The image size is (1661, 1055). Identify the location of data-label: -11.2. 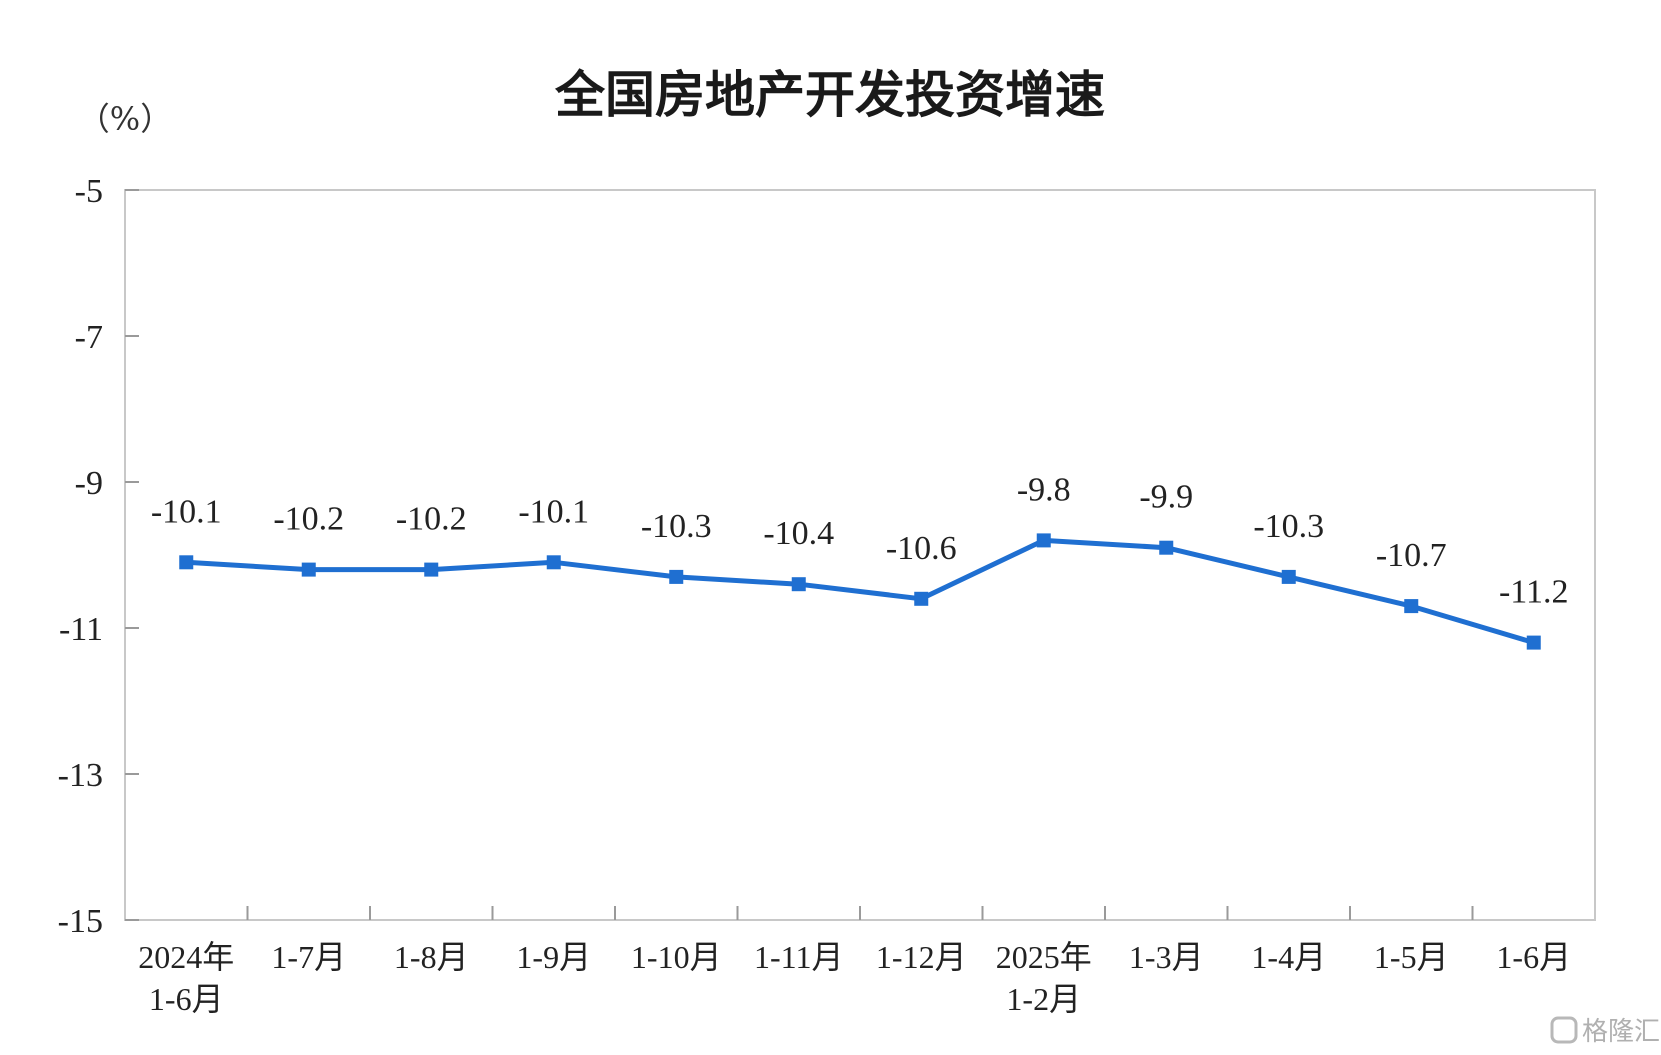
(1534, 592).